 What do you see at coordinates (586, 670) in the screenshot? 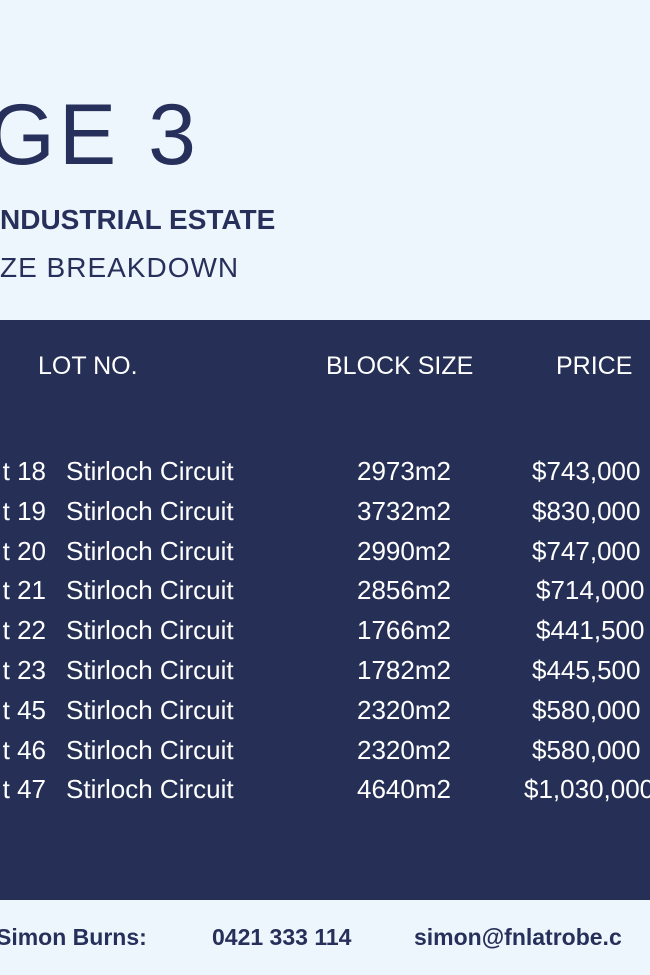
I see `price: $445,500` at bounding box center [586, 670].